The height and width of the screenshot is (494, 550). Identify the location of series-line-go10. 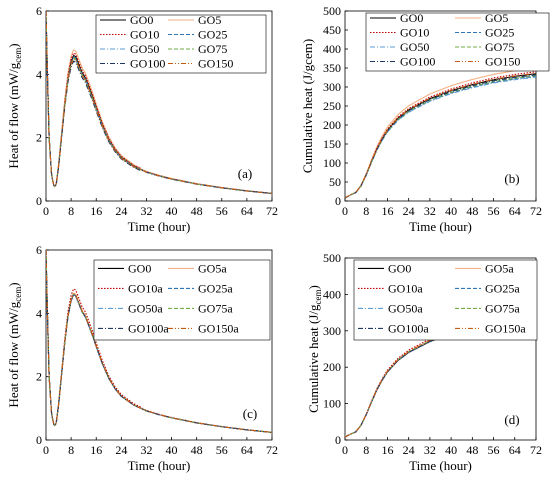
(440, 135).